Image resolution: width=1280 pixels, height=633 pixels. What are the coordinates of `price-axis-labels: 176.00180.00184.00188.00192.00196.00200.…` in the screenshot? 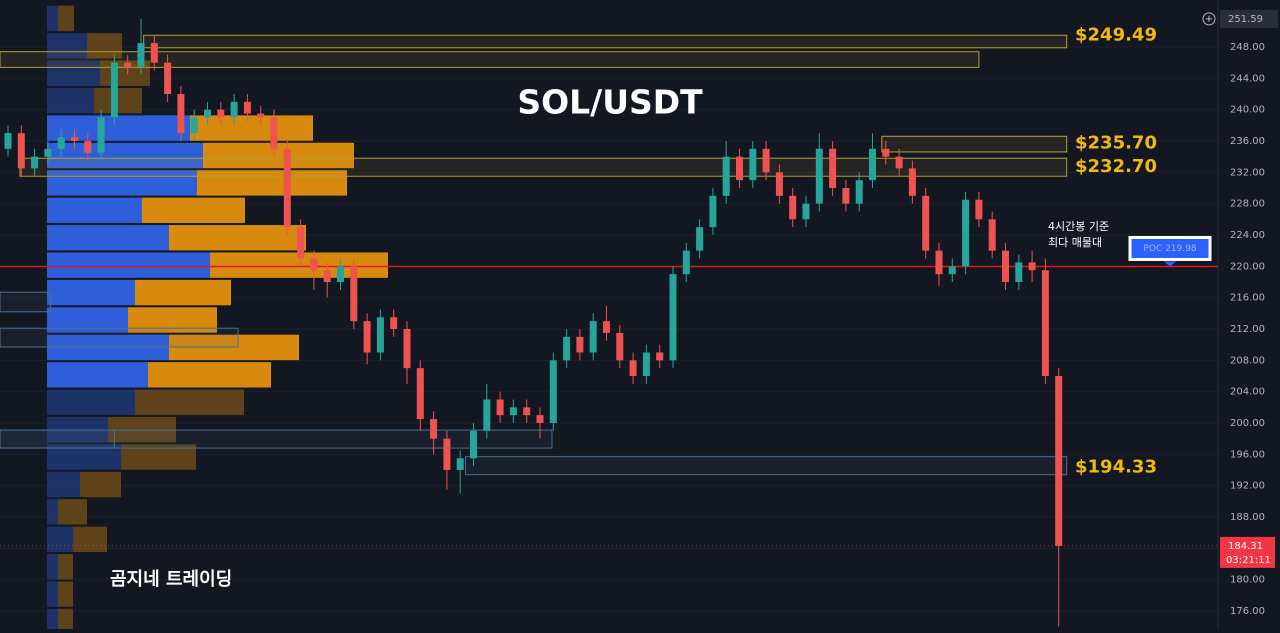 It's located at (1240, 313).